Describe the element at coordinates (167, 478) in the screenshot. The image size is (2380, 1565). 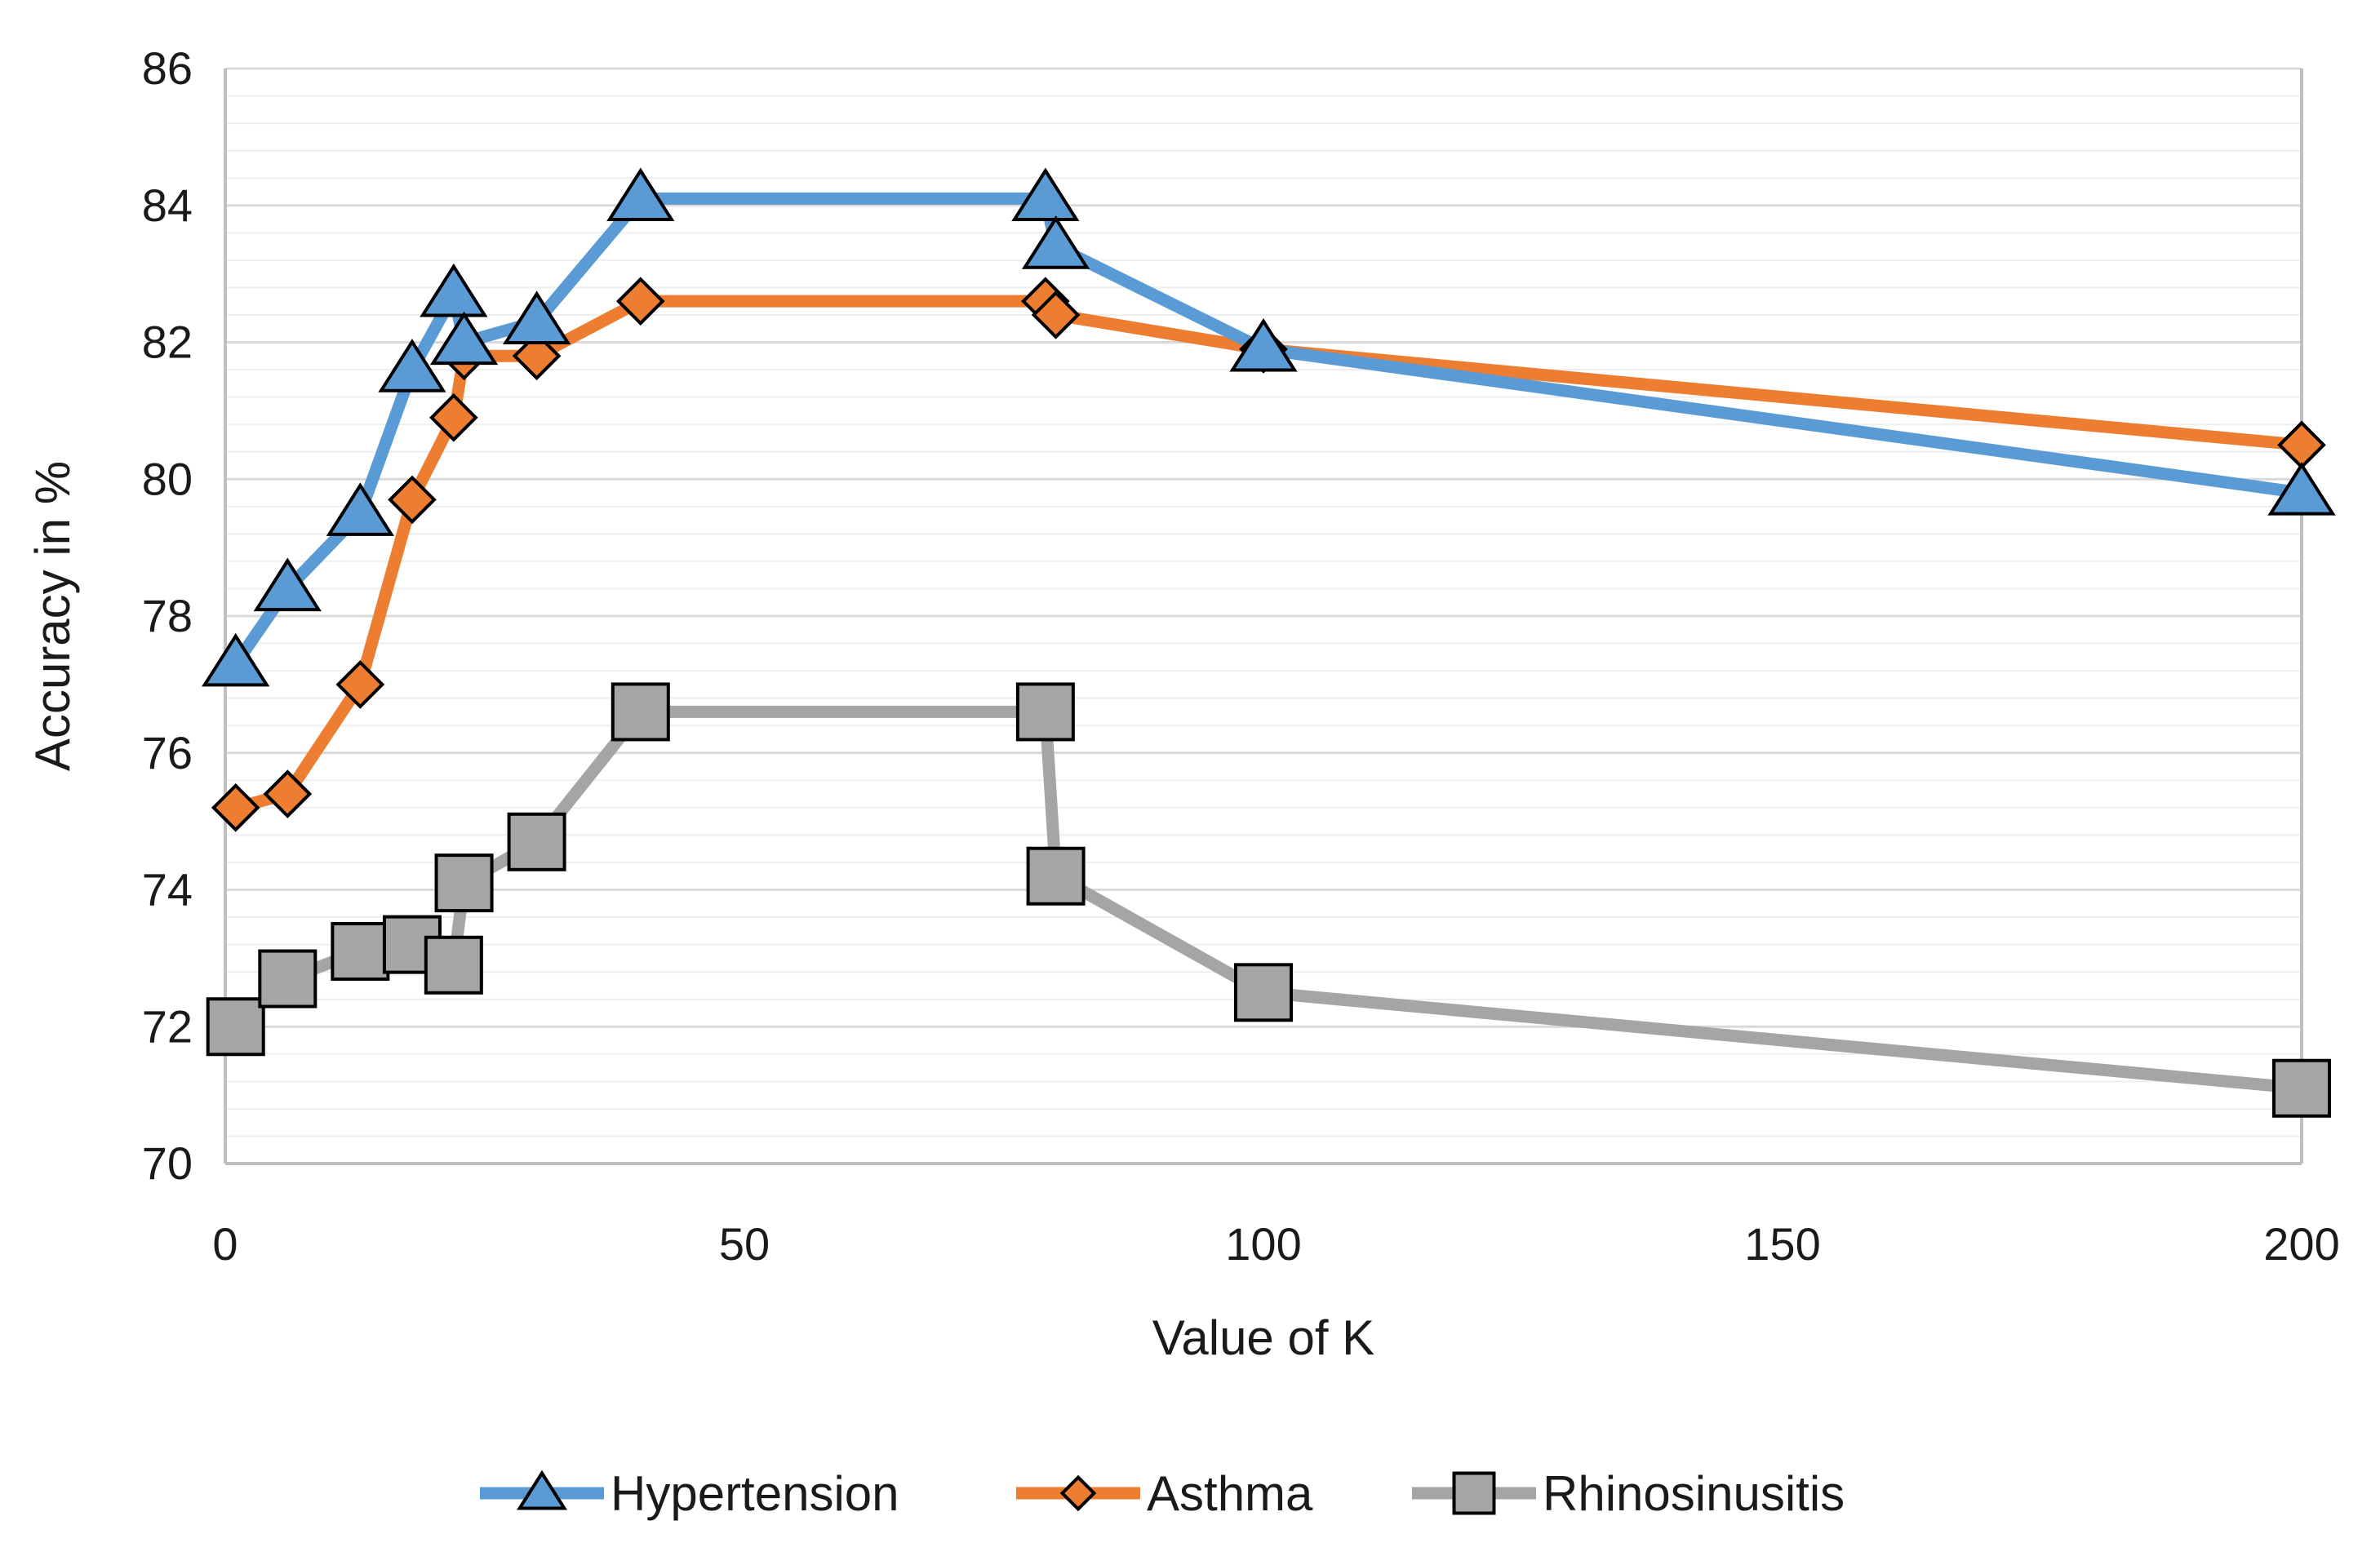
I see `y-tick-label: 80` at that location.